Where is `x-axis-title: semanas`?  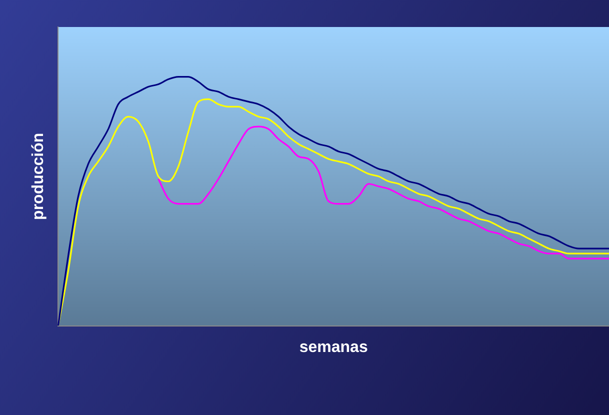
x-axis-title: semanas is located at coordinates (333, 347).